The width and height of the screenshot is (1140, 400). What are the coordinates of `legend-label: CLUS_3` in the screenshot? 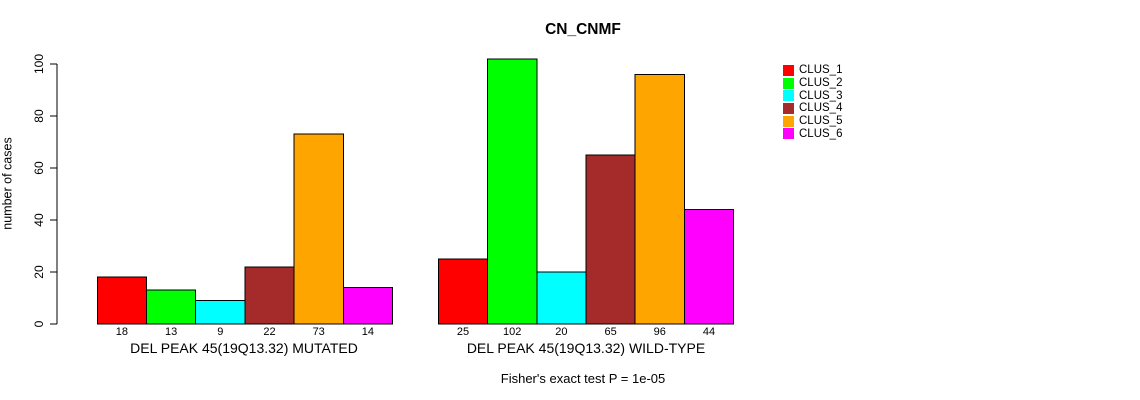 It's located at (821, 95).